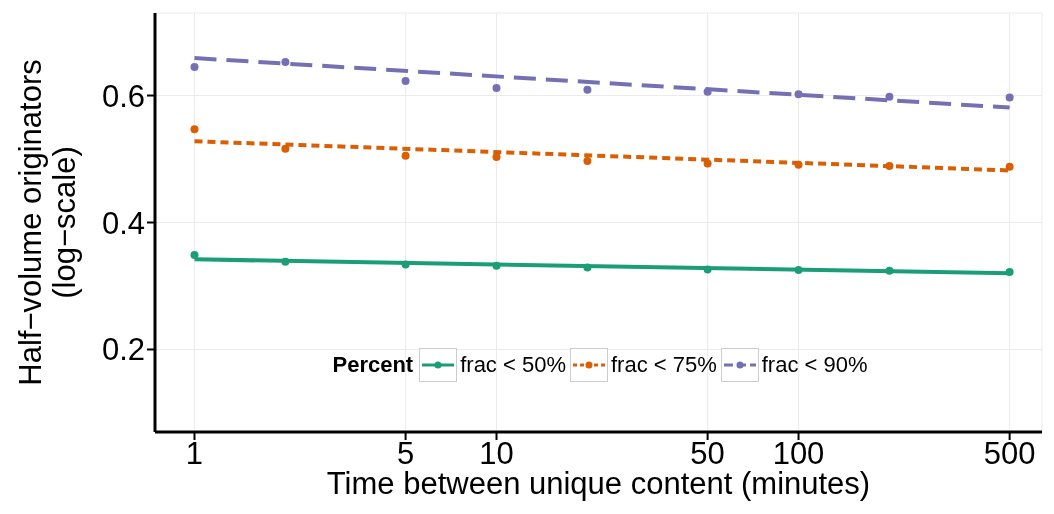 This screenshot has width=1054, height=514. What do you see at coordinates (123, 96) in the screenshot?
I see `y-tick-label: 0.6` at bounding box center [123, 96].